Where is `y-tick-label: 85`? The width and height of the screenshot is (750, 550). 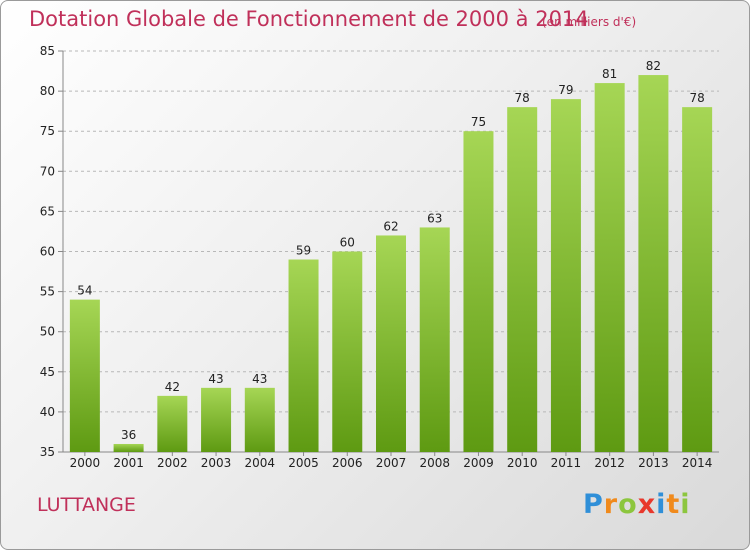
y-tick-label: 85 is located at coordinates (47, 51).